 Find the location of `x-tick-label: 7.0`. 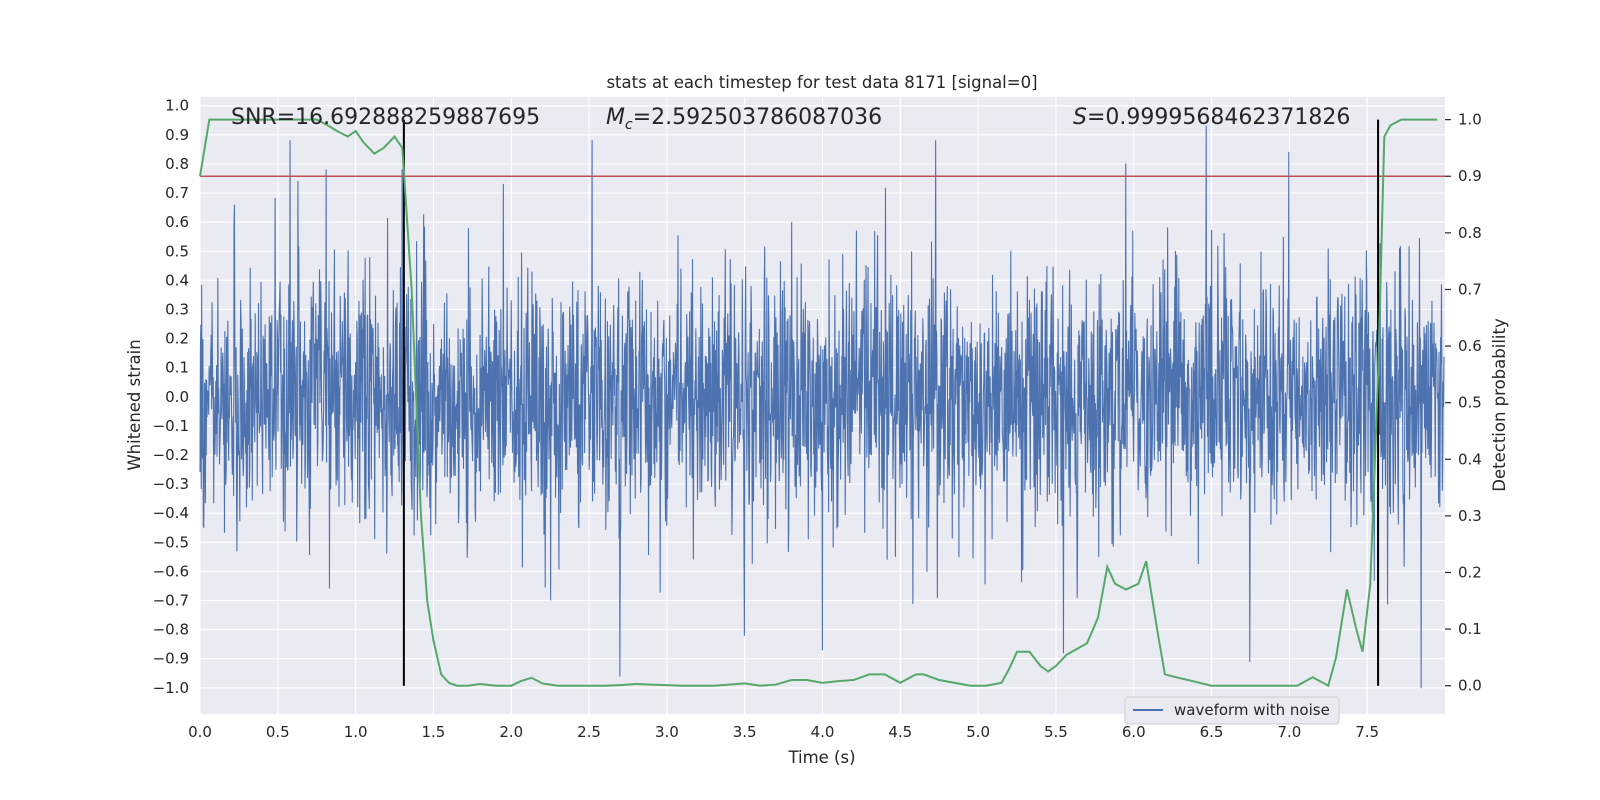

x-tick-label: 7.0 is located at coordinates (1289, 732).